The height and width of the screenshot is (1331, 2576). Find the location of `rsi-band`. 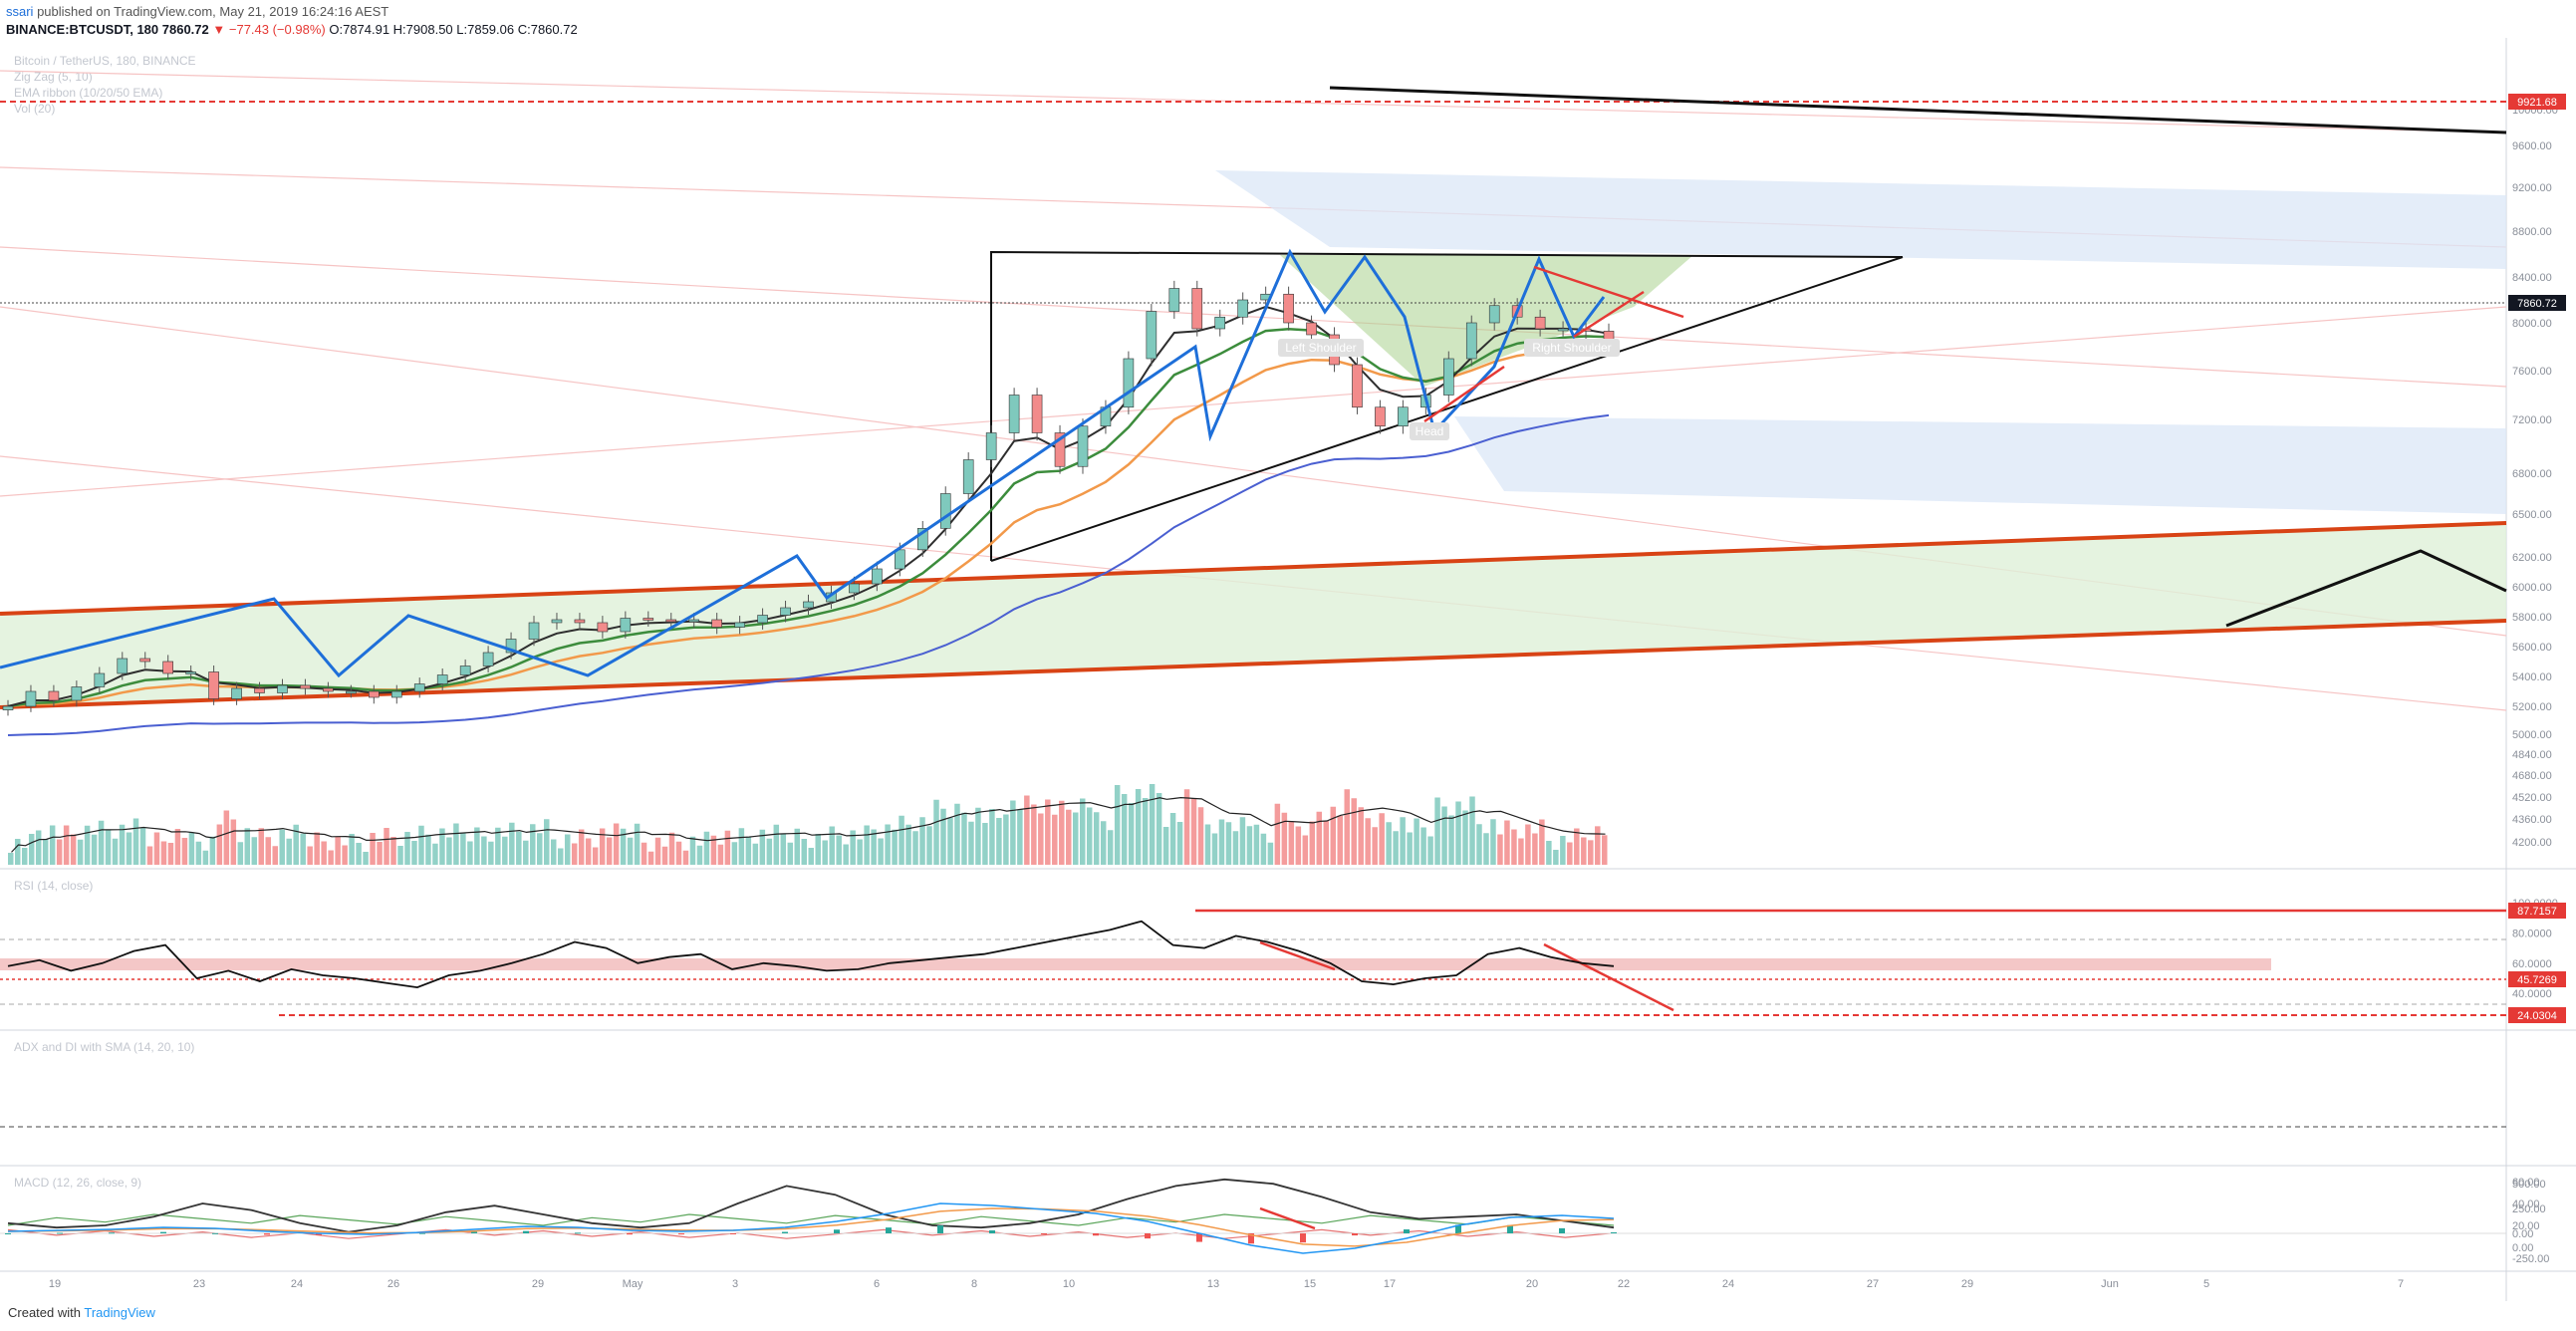

rsi-band is located at coordinates (1135, 964).